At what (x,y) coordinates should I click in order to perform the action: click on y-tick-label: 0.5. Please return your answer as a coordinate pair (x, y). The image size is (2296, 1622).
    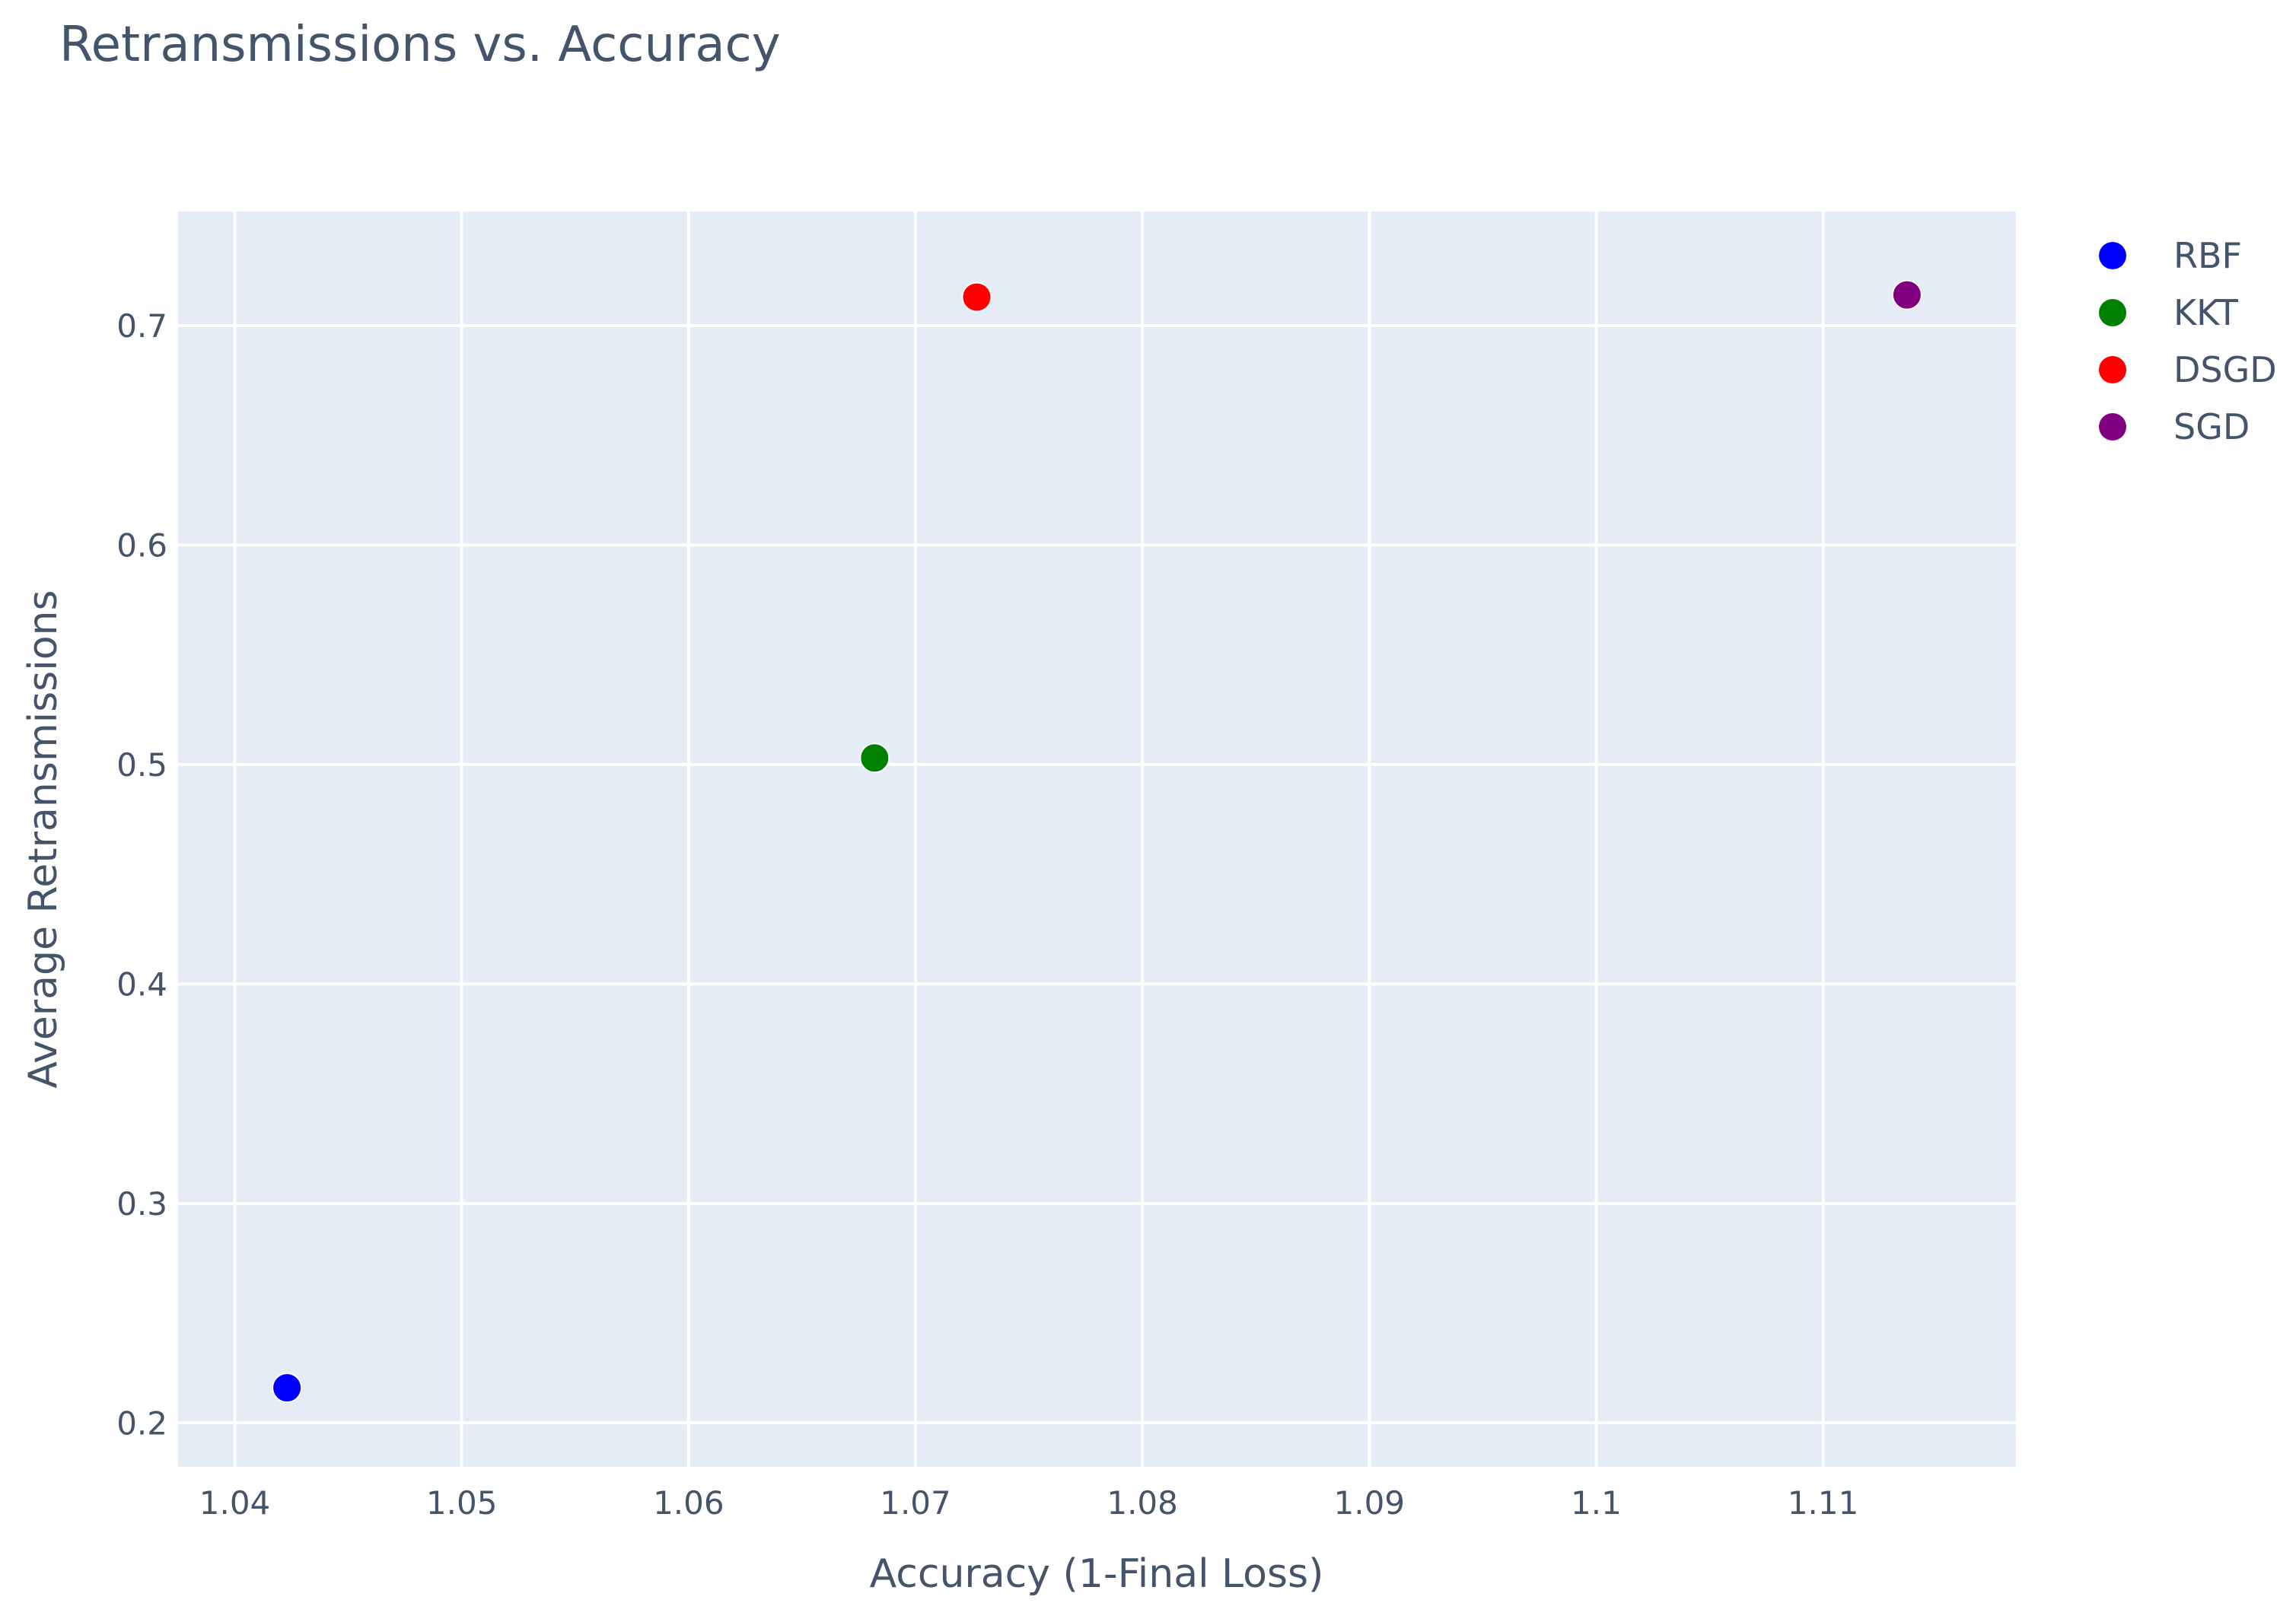
    Looking at the image, I should click on (141, 765).